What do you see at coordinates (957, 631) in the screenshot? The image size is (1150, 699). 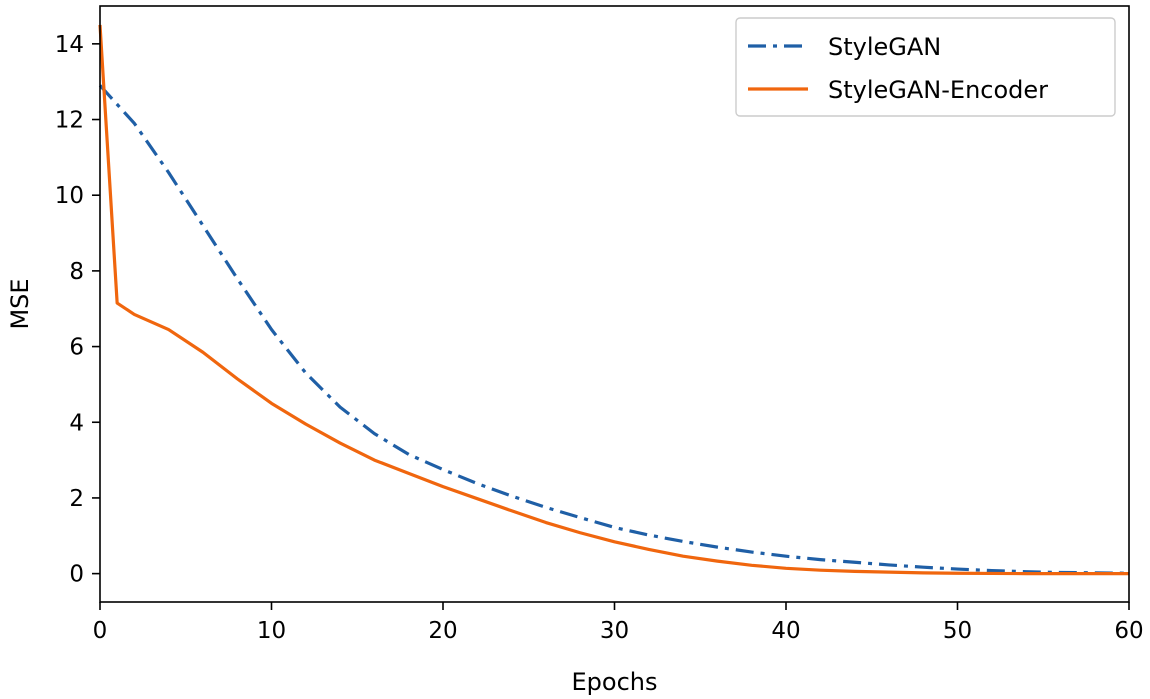 I see `x-tick-label: 50` at bounding box center [957, 631].